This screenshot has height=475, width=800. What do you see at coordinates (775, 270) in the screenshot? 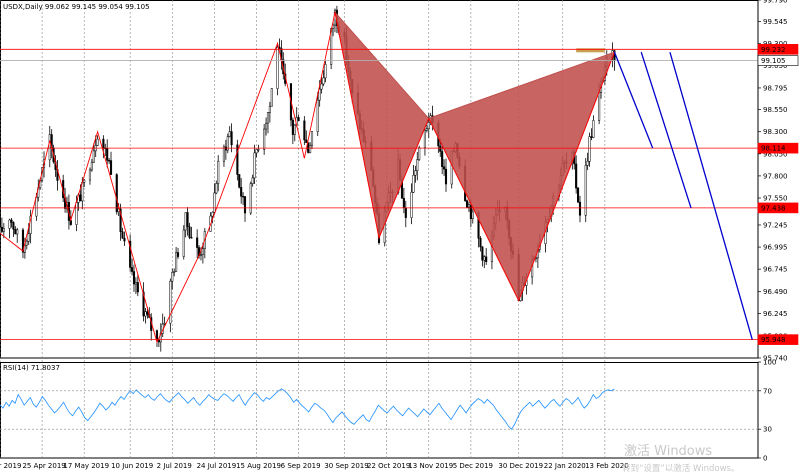
I see `y-tick-label: 96.745` at bounding box center [775, 270].